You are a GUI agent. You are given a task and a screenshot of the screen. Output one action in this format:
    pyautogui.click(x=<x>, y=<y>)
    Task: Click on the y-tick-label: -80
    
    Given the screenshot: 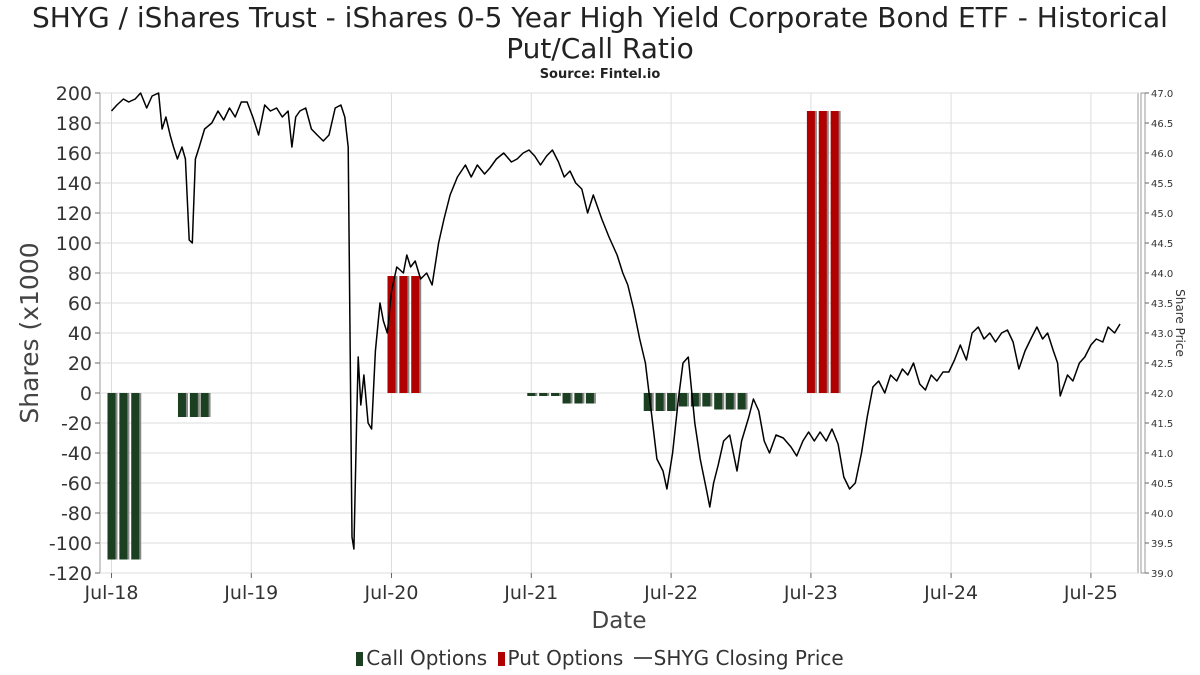 What is the action you would take?
    pyautogui.click(x=76, y=514)
    